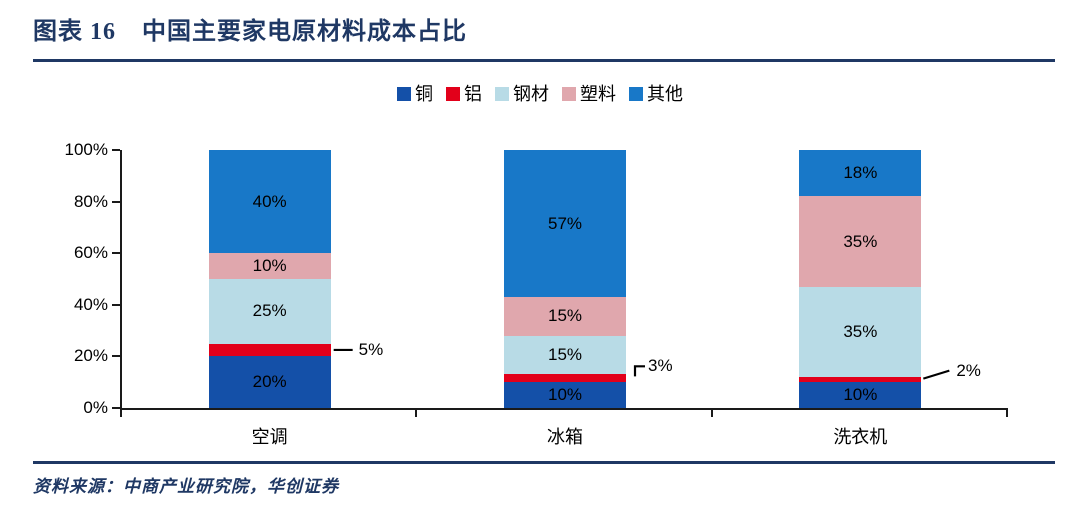  I want to click on category-label: 空调, so click(269, 437).